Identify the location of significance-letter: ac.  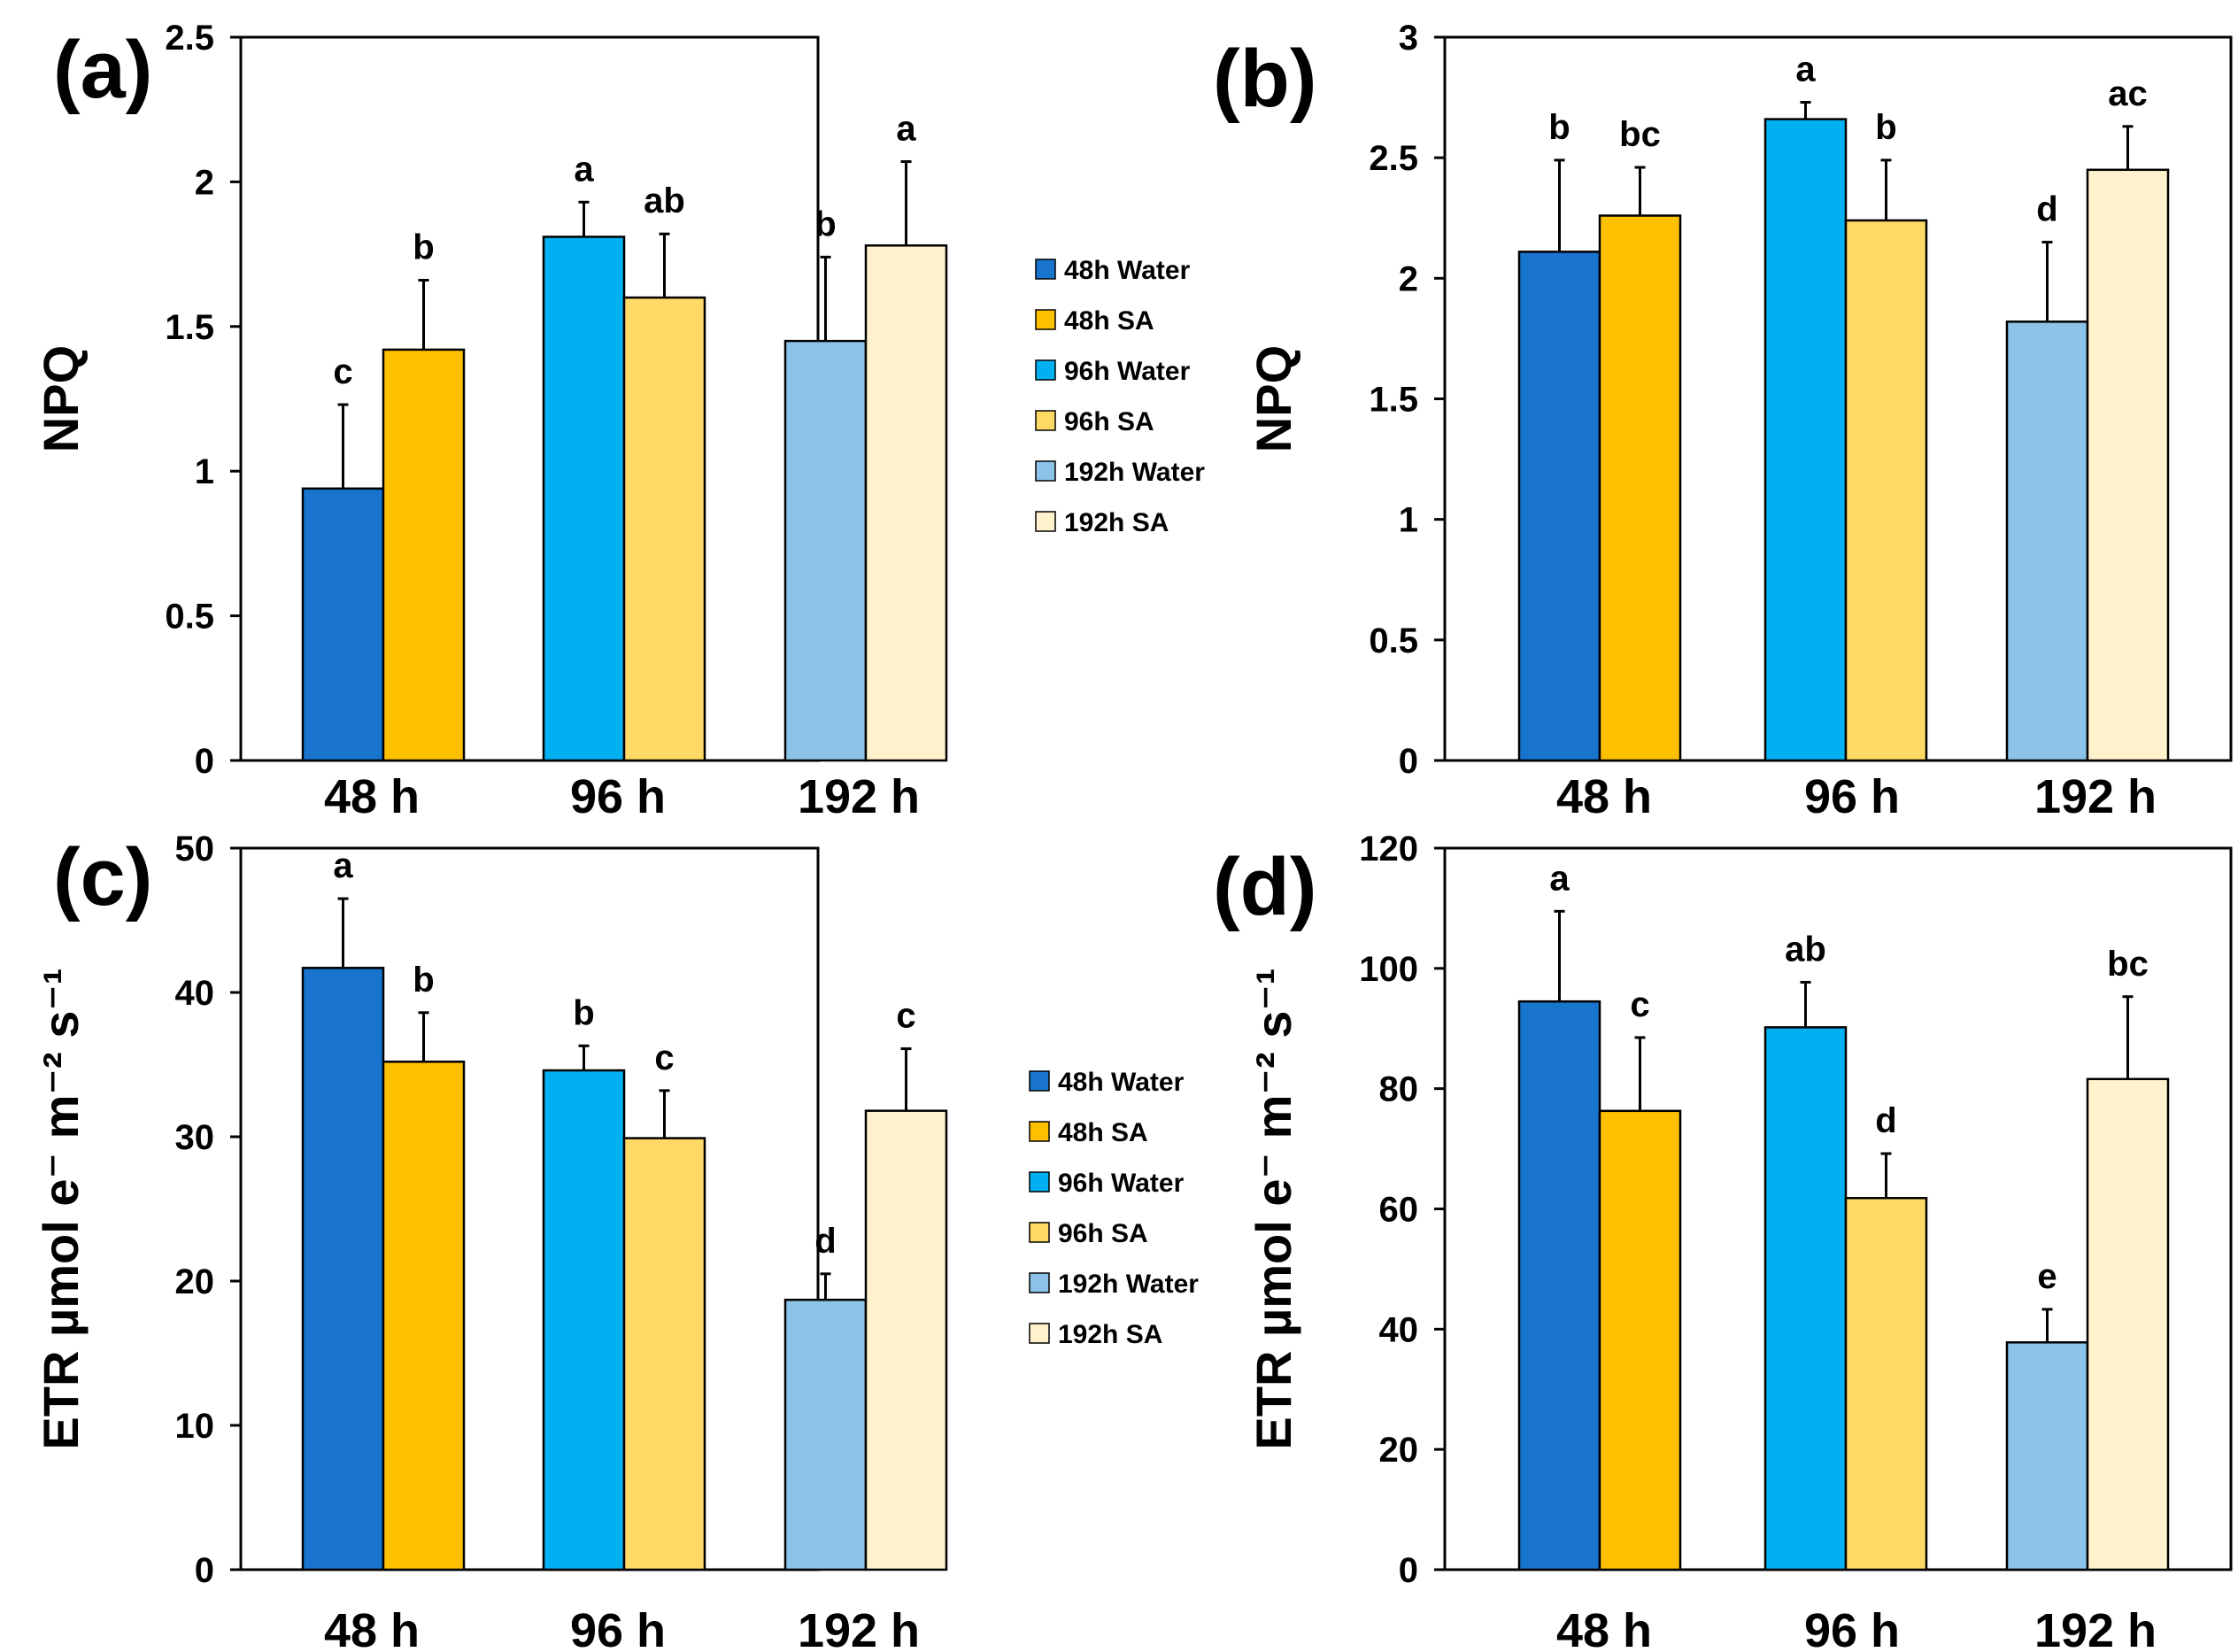
(2128, 93).